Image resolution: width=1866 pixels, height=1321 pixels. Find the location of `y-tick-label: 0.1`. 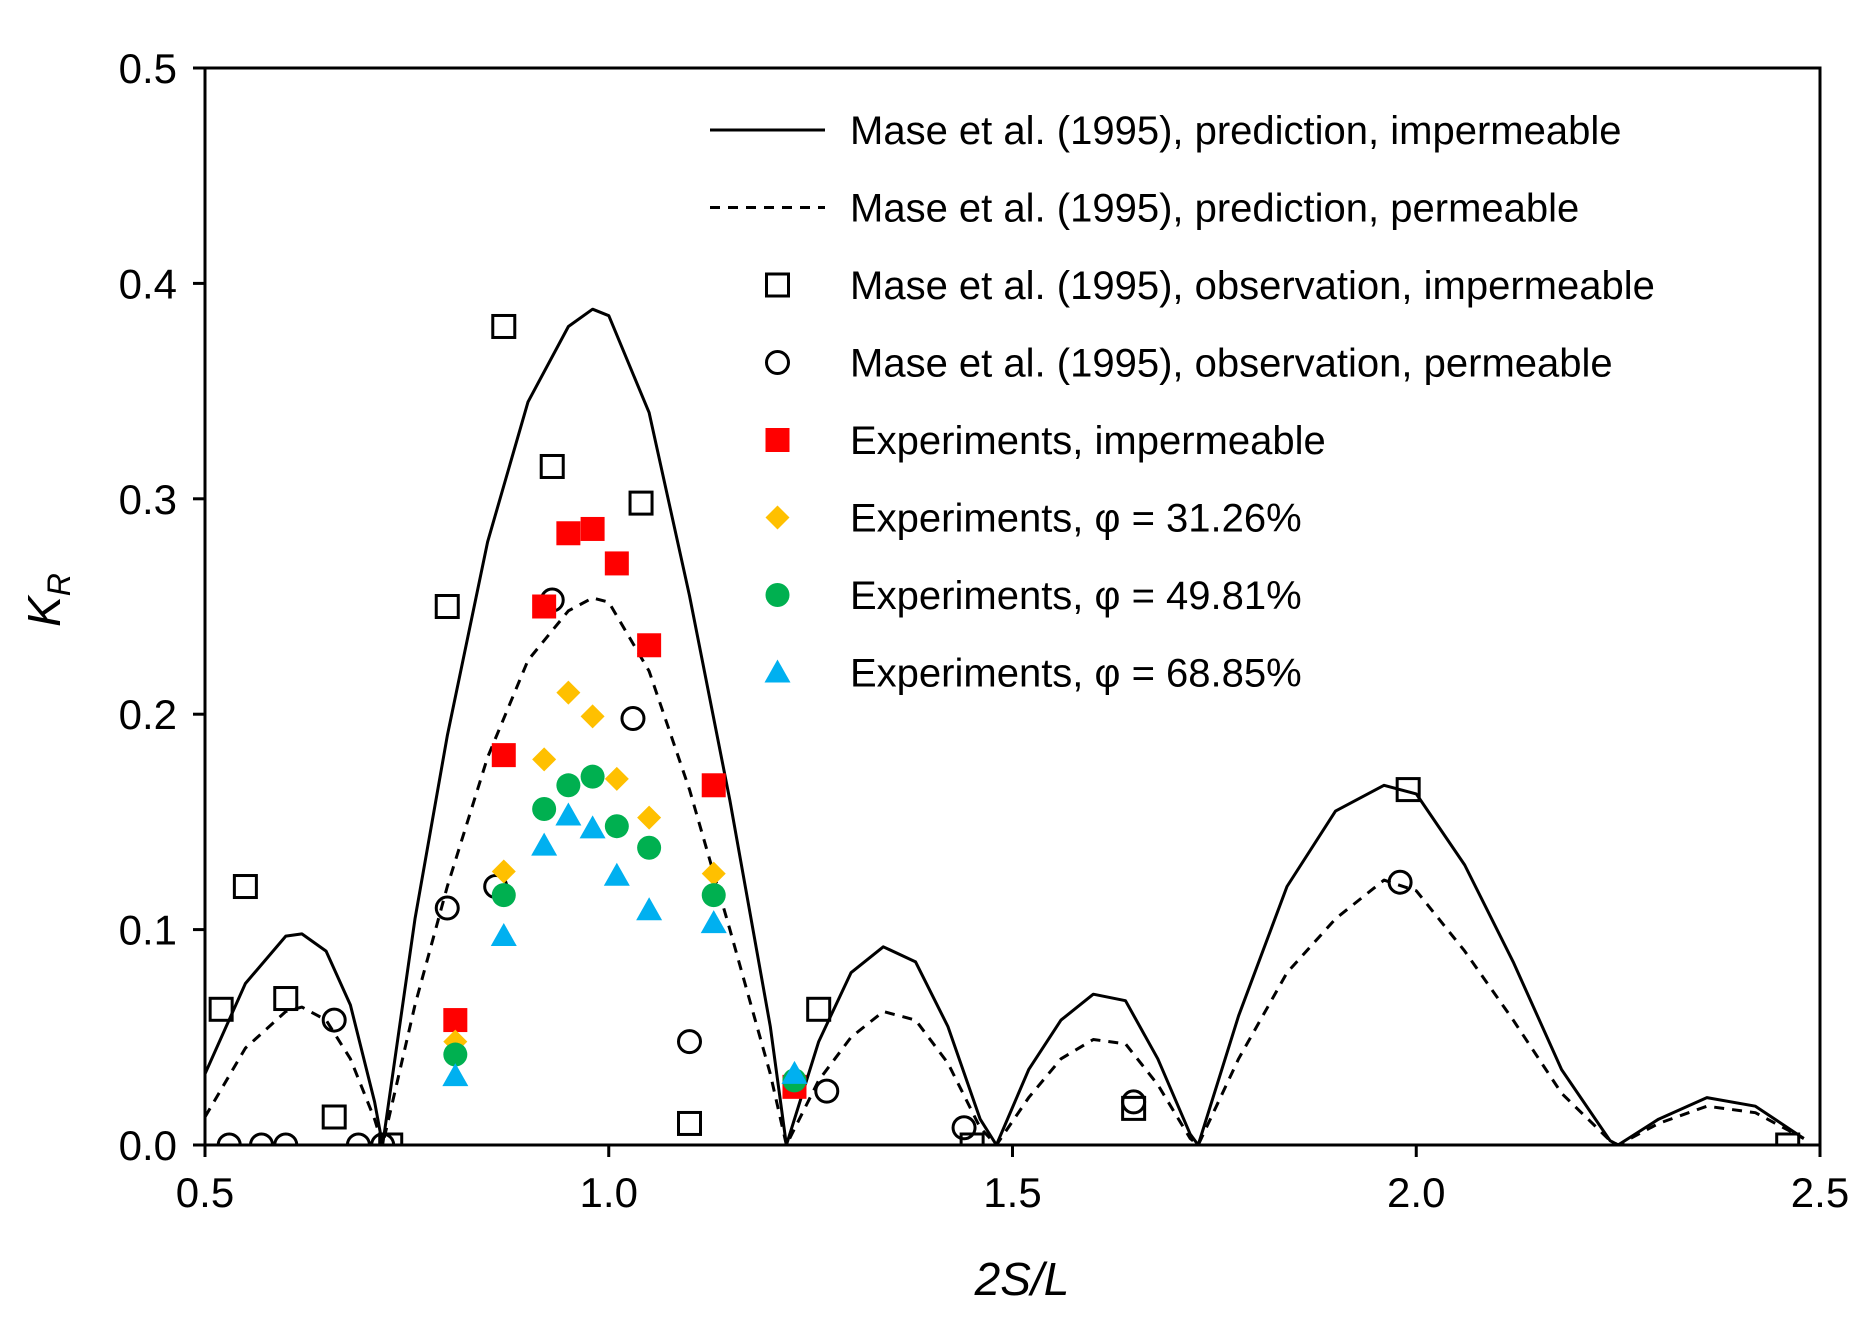

y-tick-label: 0.1 is located at coordinates (148, 930).